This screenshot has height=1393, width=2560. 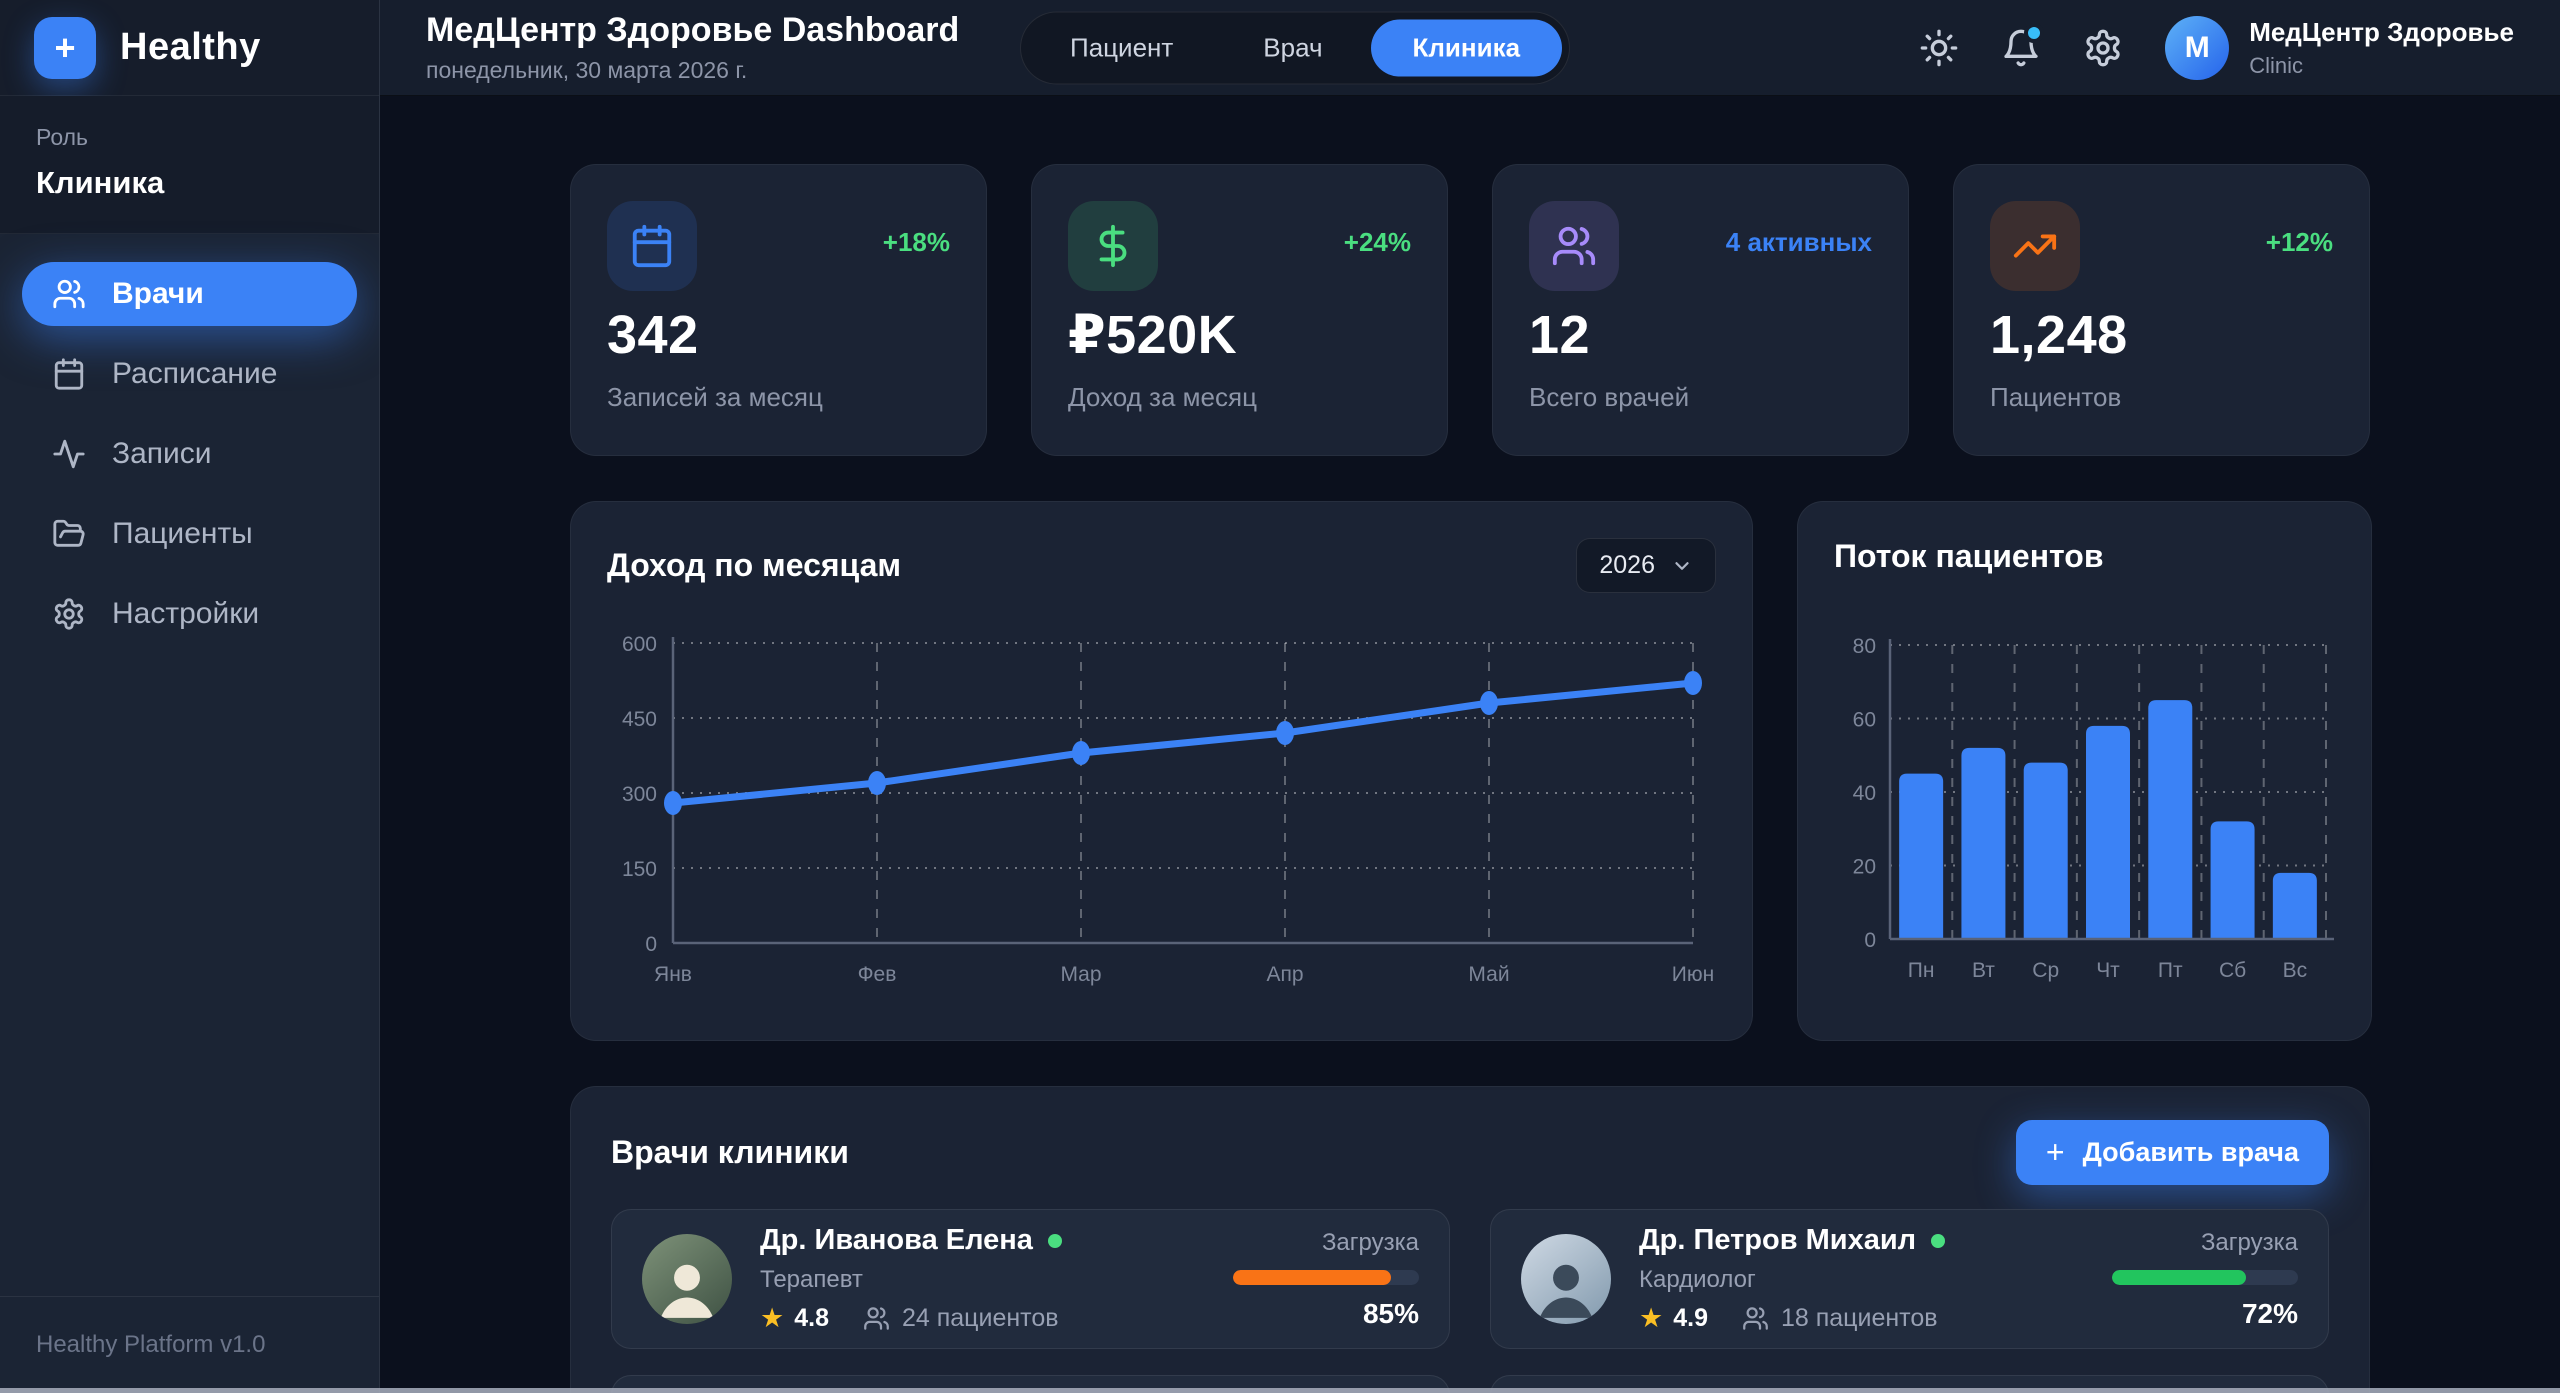 I want to click on chevron-down-icon, so click(x=1682, y=565).